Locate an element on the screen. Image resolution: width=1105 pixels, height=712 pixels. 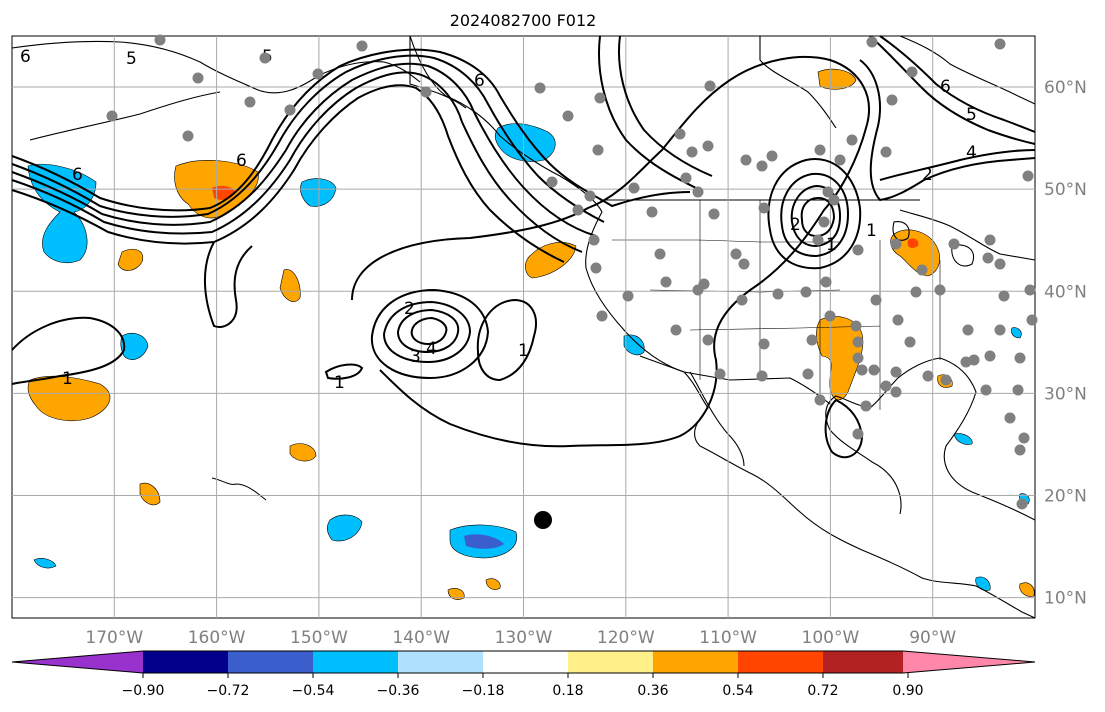
longitude-label: 120°W is located at coordinates (626, 638).